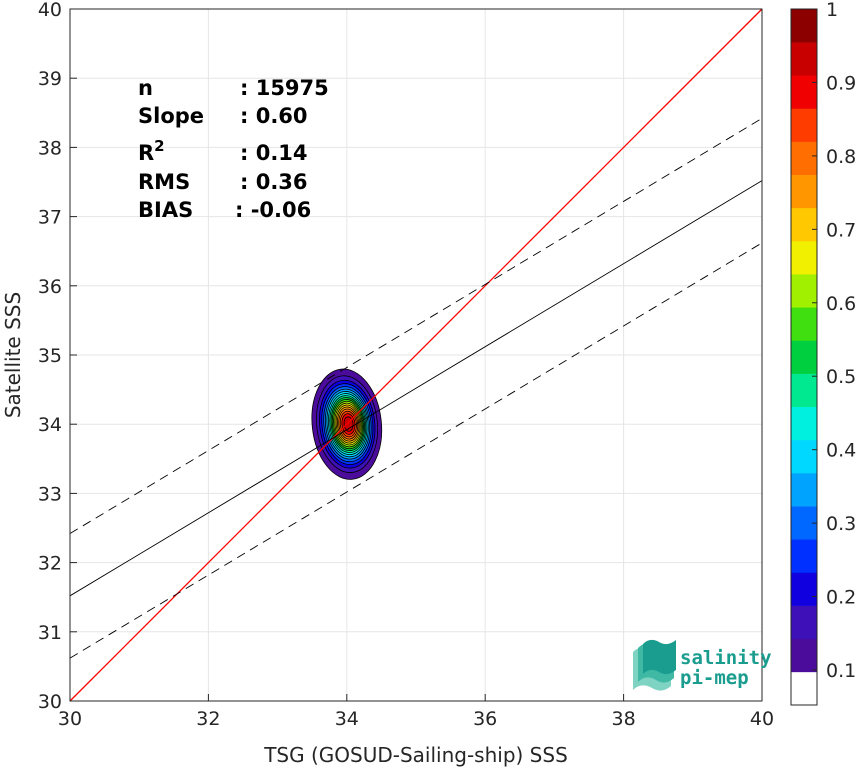  I want to click on y-ticks: 30 31 32 33 34 35 36 37 38 39 40, so click(57, 356).